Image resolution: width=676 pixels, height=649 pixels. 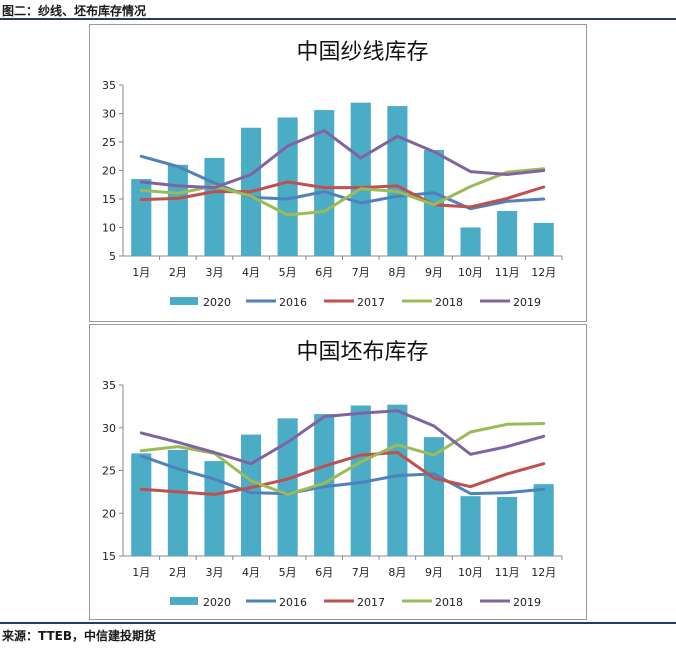 I want to click on chart-title: 中国坯布库存, so click(x=362, y=352).